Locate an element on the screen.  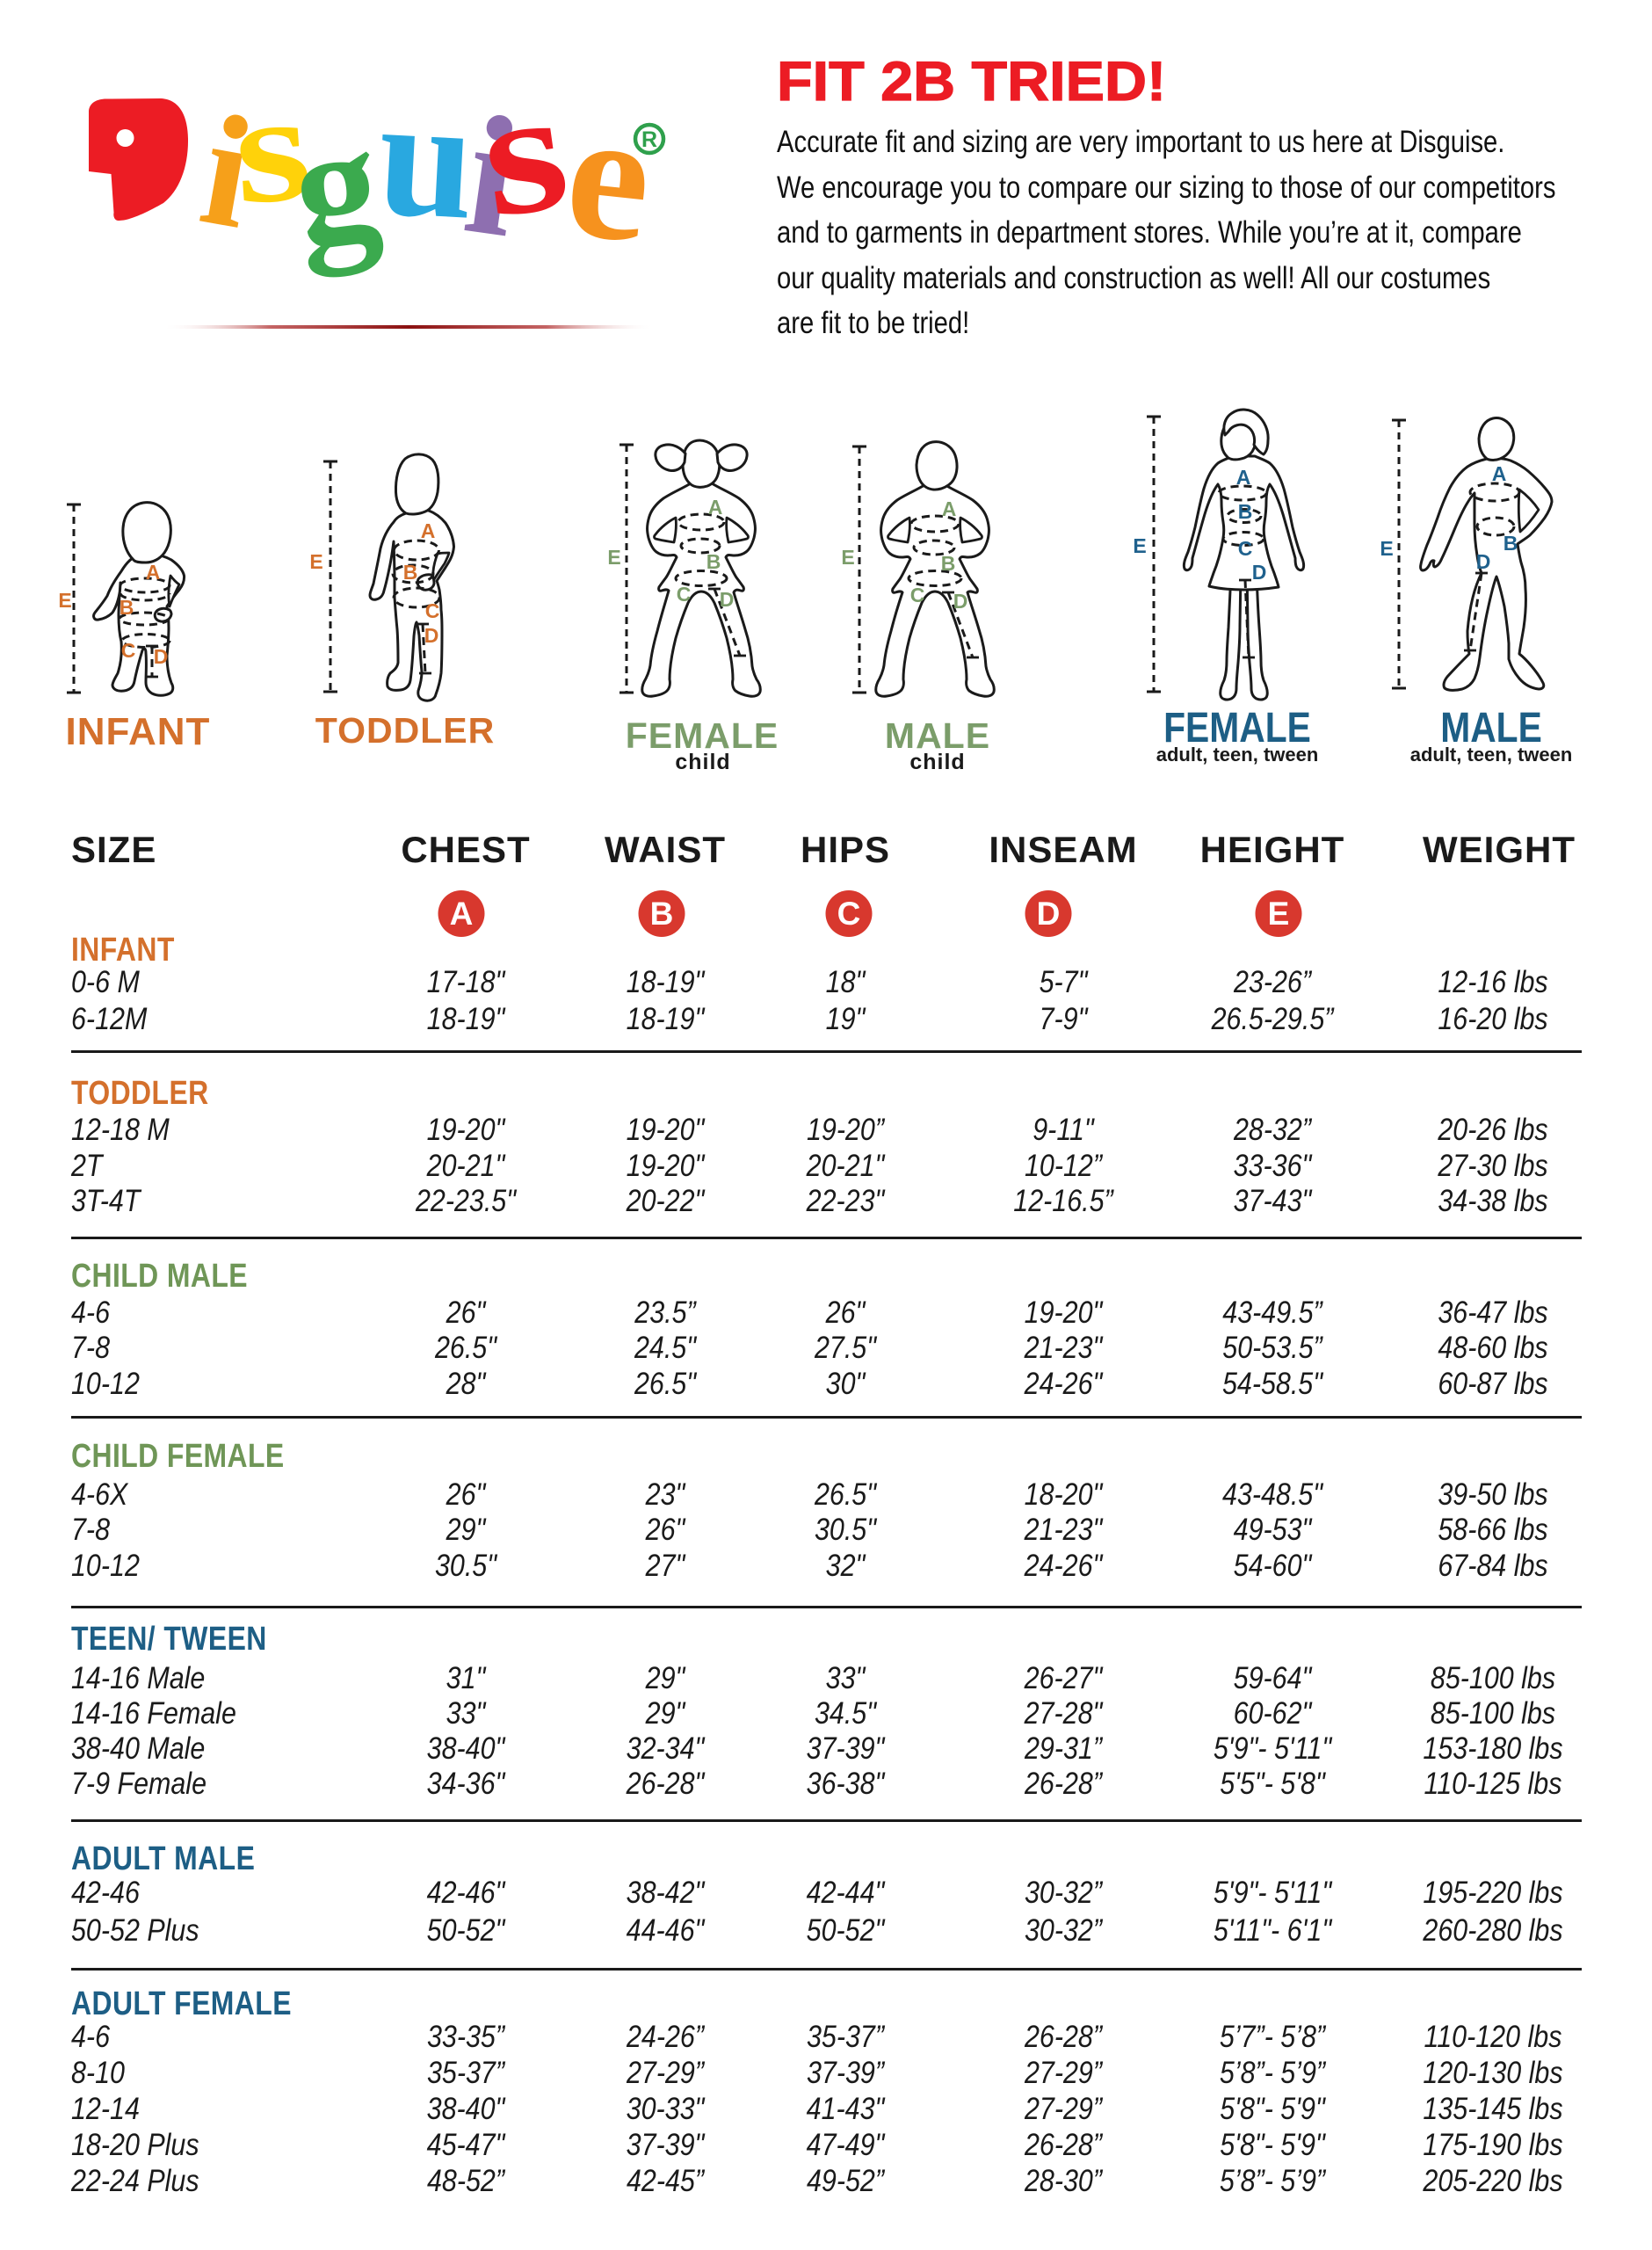
svg-text: s is located at coordinates (272, 158).